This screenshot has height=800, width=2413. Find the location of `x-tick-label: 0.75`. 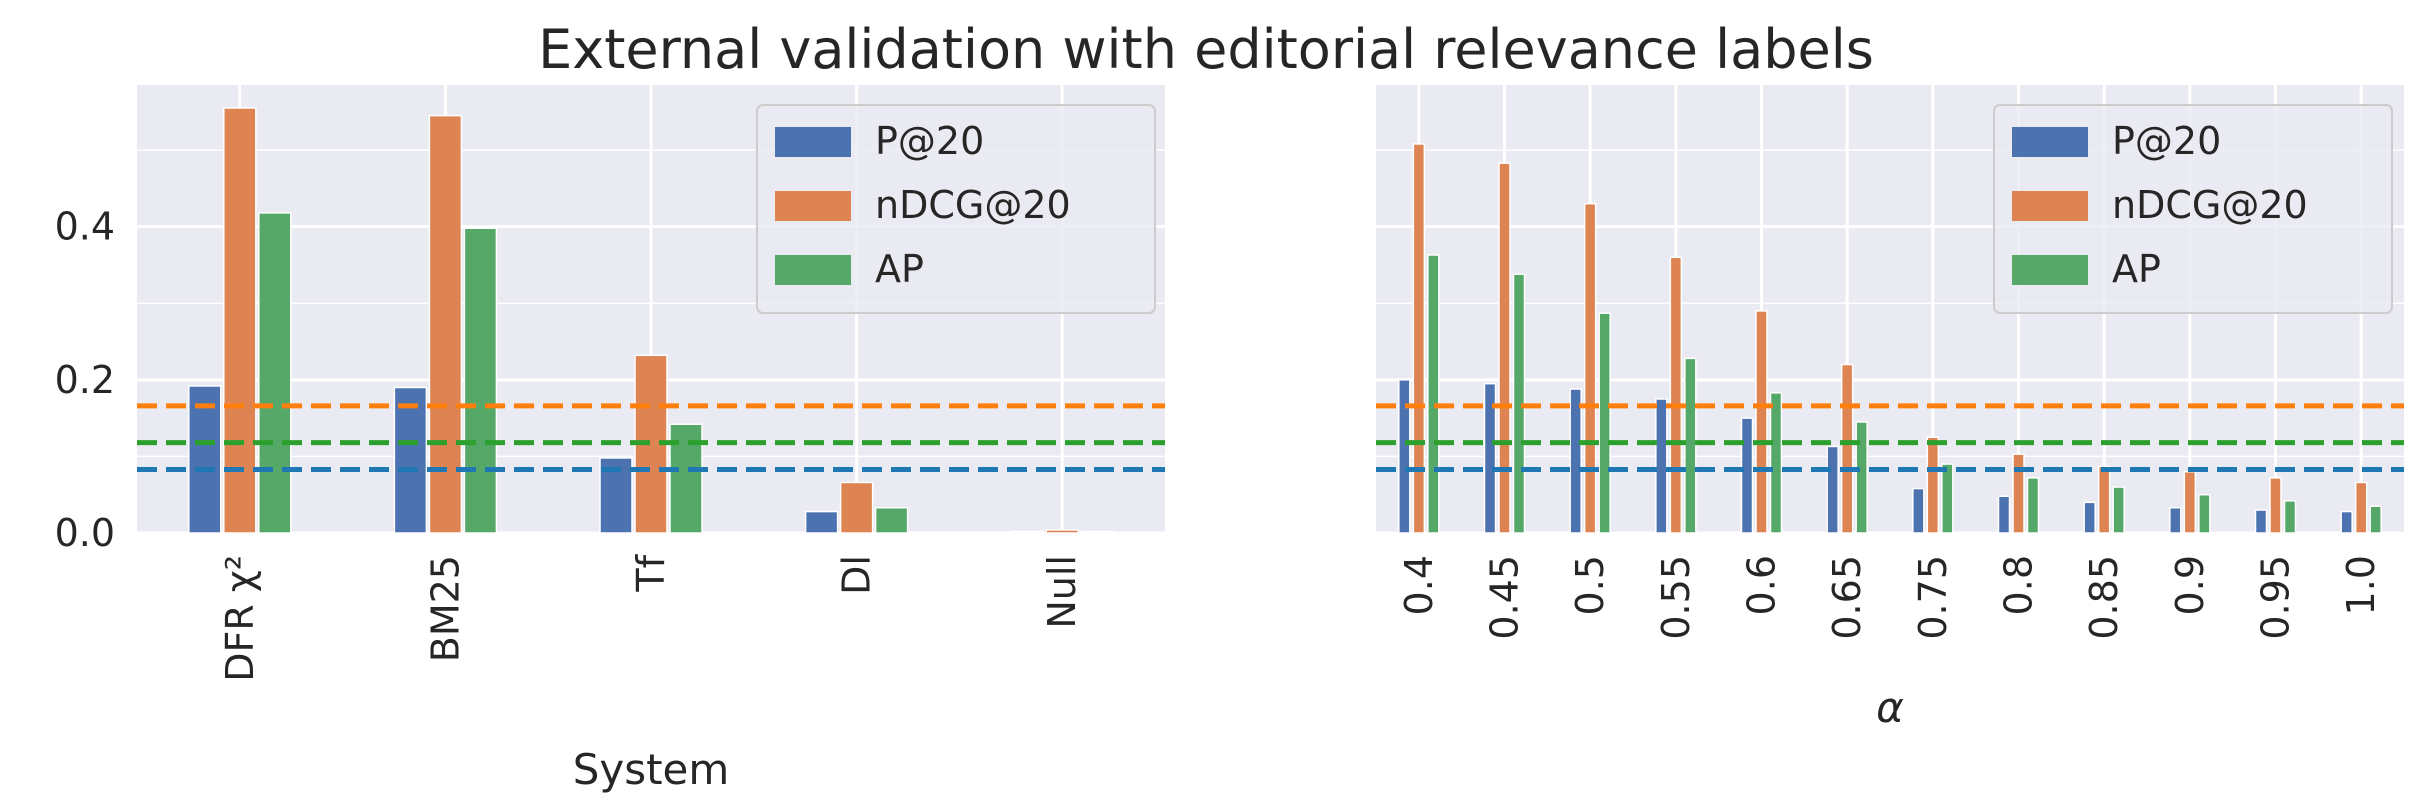

x-tick-label: 0.75 is located at coordinates (1933, 597).